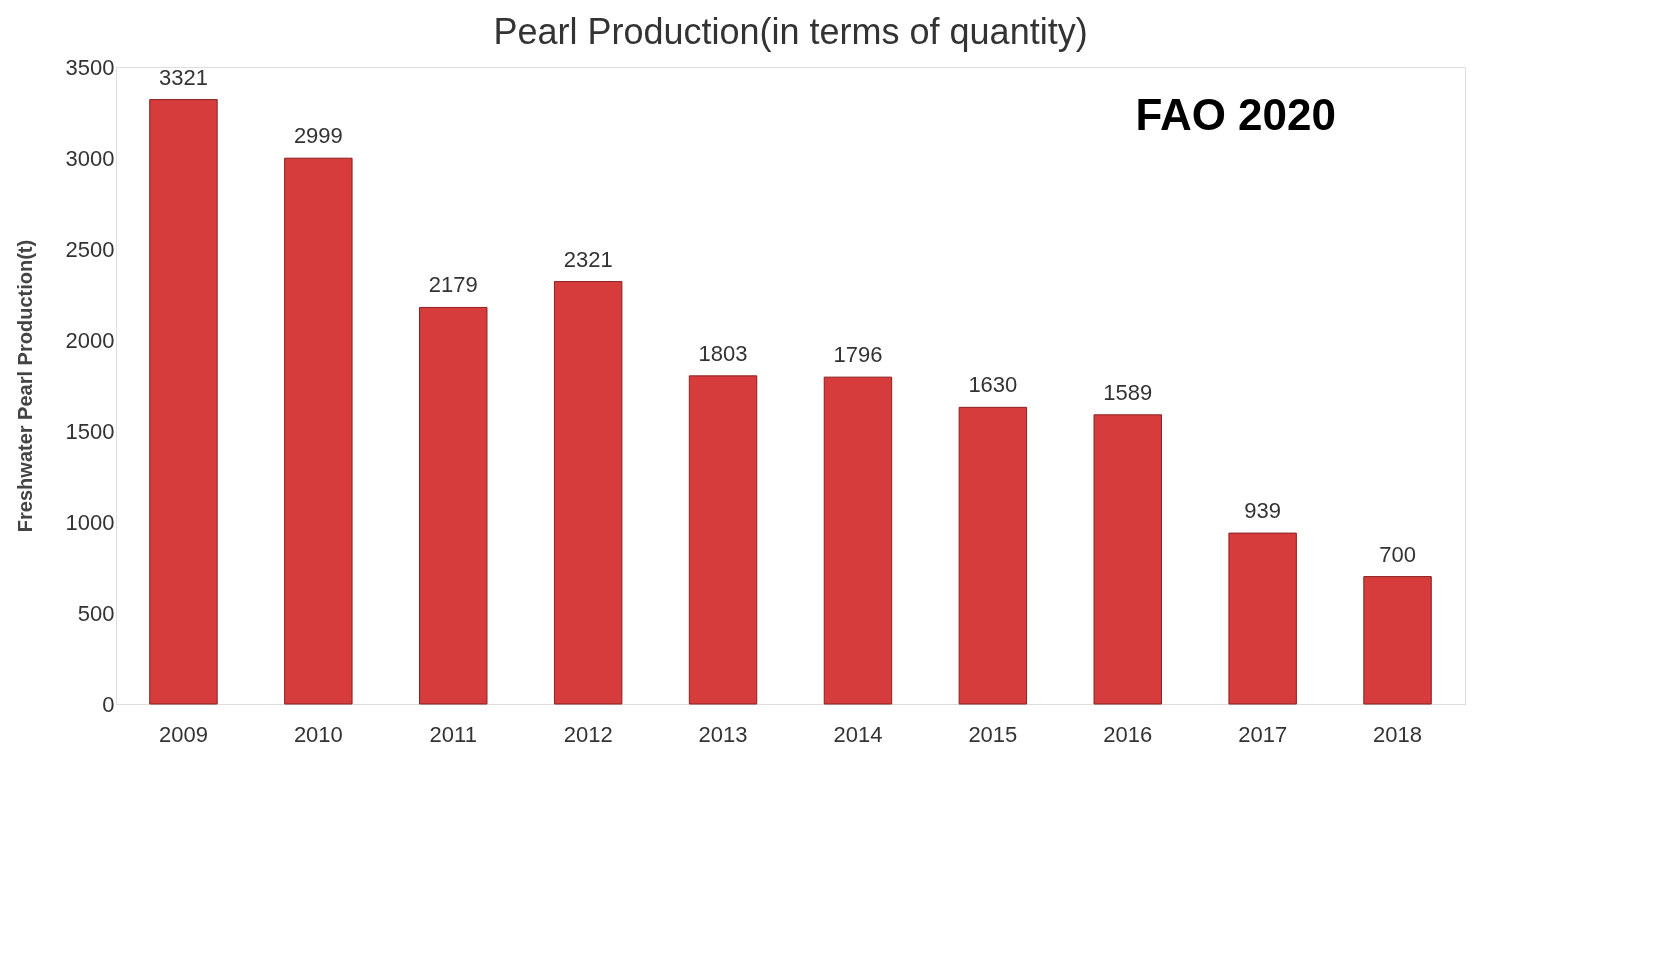 The image size is (1672, 959). What do you see at coordinates (90, 522) in the screenshot?
I see `y-tick-label: 1000` at bounding box center [90, 522].